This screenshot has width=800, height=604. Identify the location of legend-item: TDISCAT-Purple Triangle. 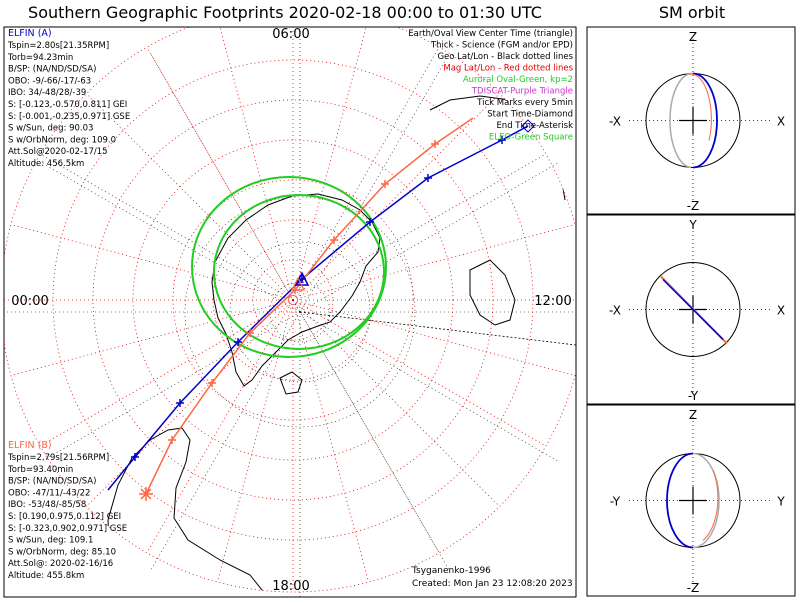
(522, 92).